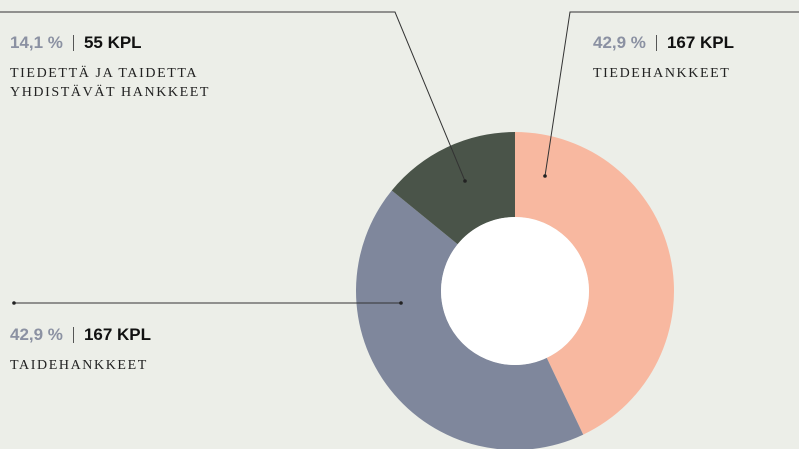  What do you see at coordinates (671, 94) in the screenshot?
I see `leader-line` at bounding box center [671, 94].